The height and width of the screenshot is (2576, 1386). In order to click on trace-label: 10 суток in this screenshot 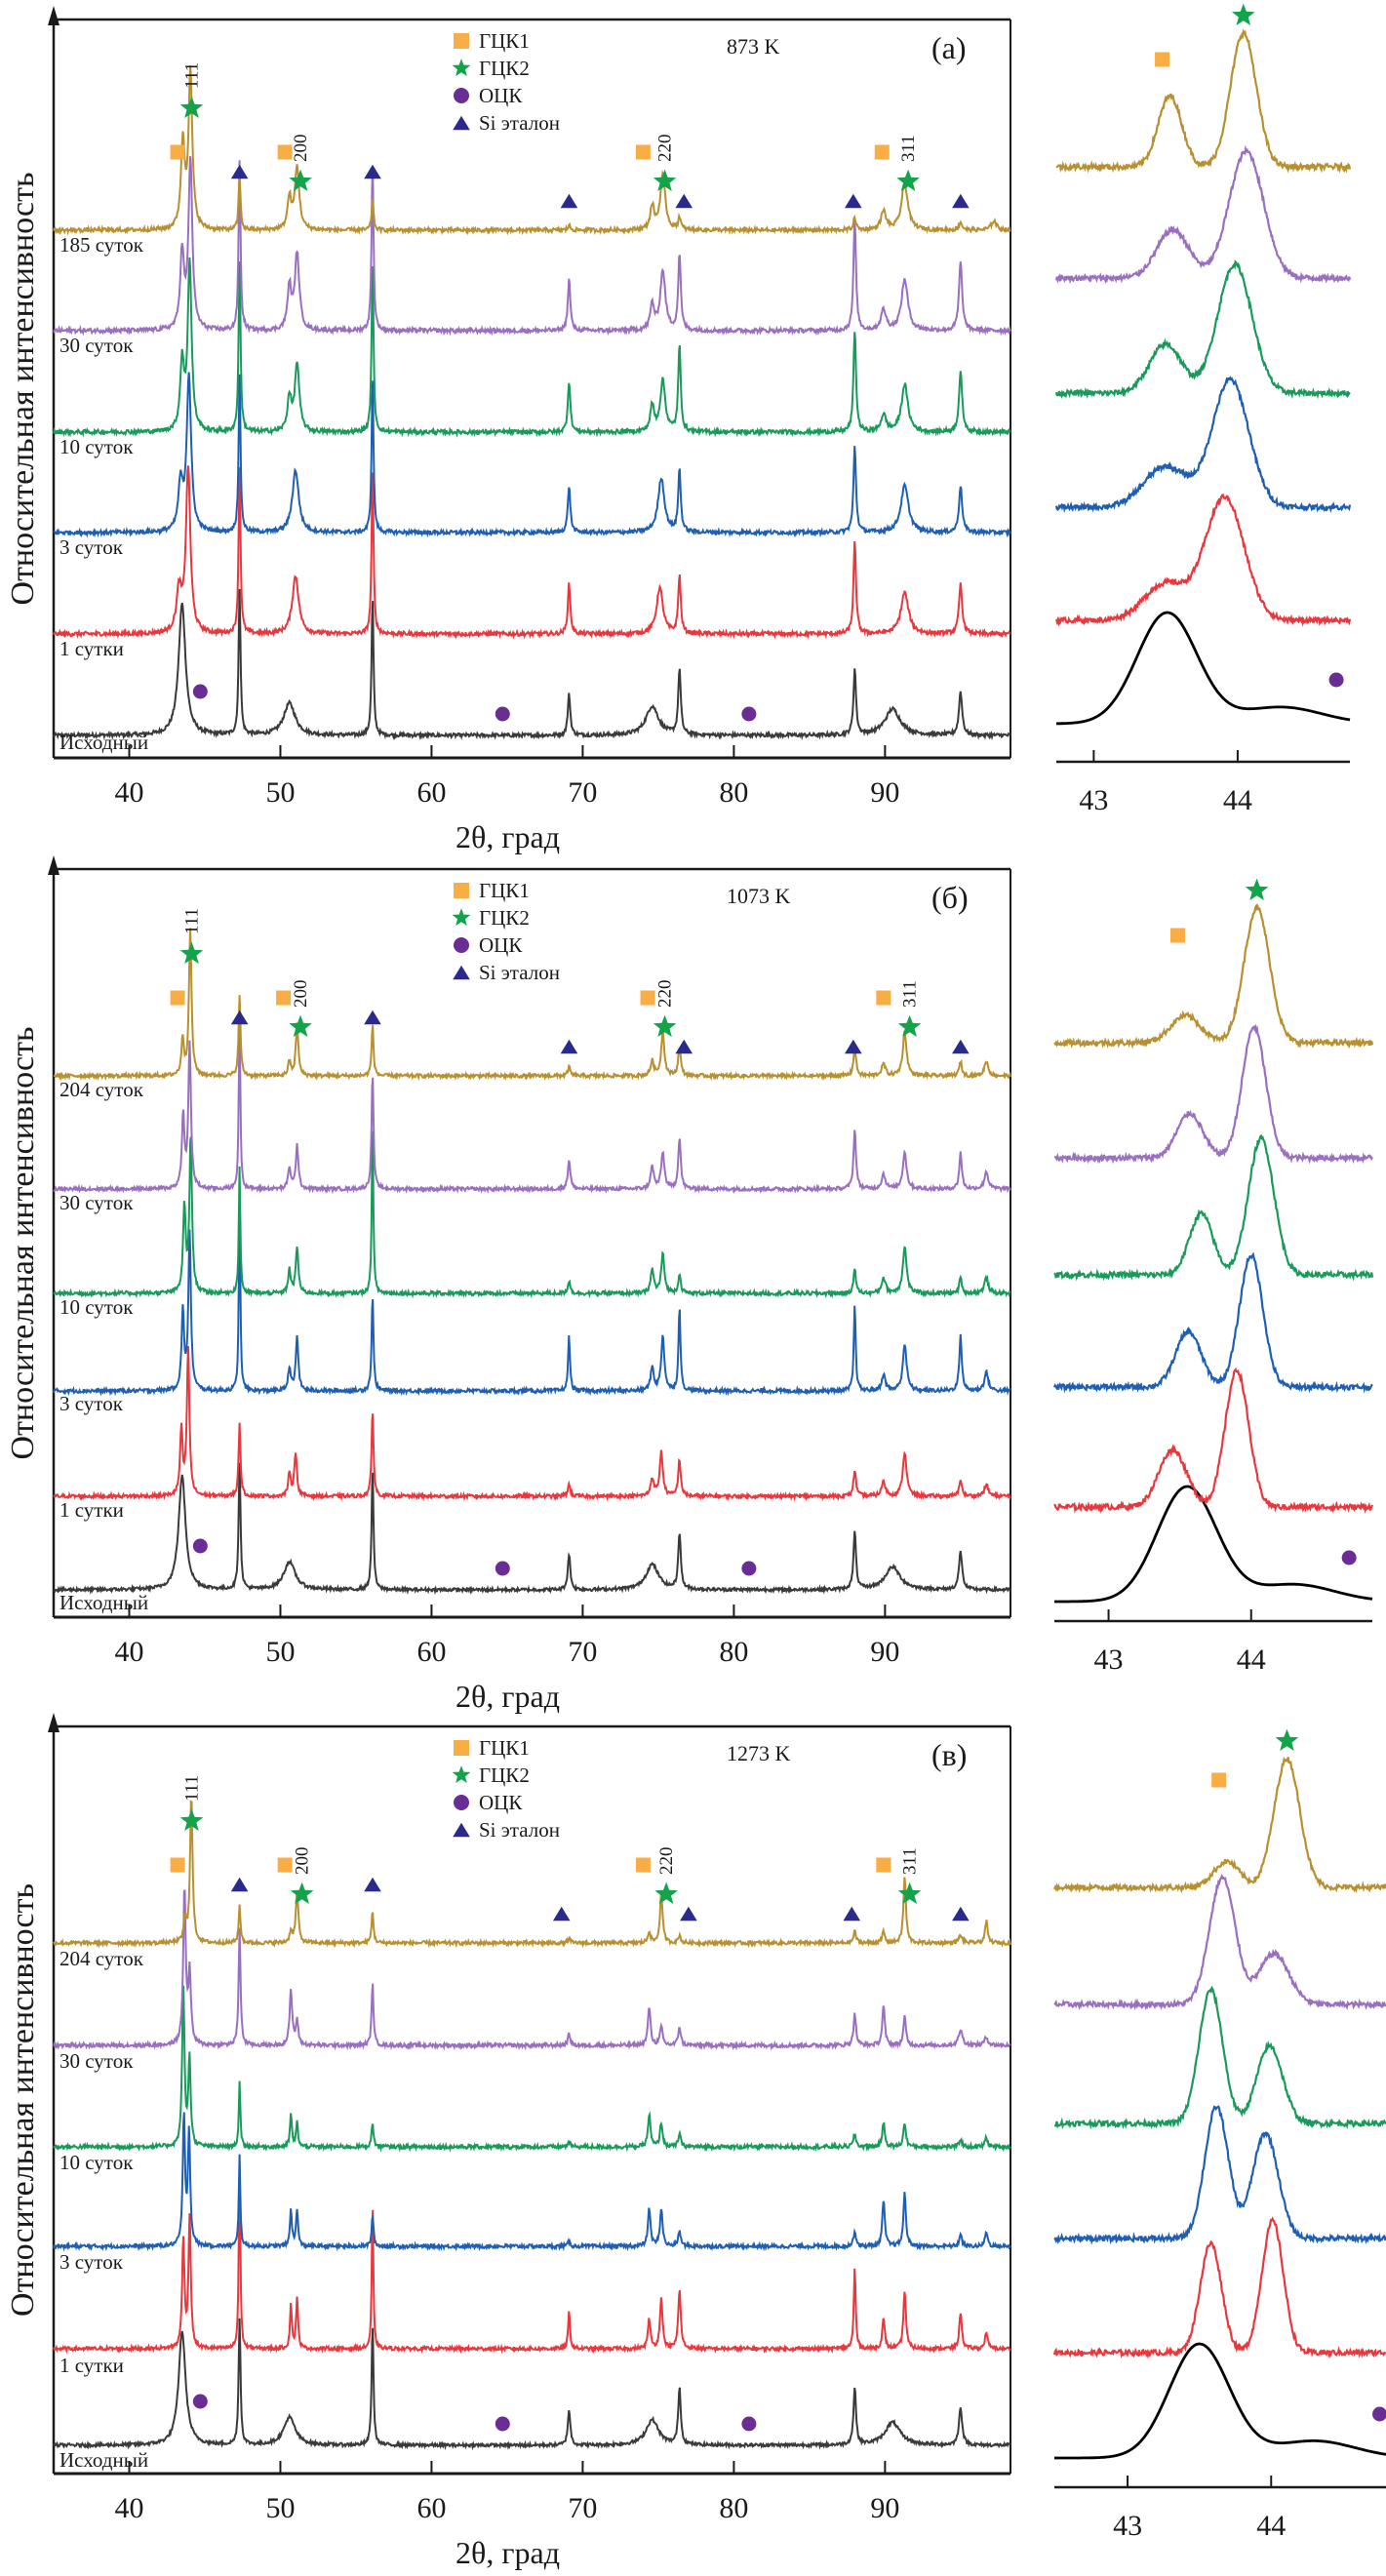, I will do `click(97, 1307)`.